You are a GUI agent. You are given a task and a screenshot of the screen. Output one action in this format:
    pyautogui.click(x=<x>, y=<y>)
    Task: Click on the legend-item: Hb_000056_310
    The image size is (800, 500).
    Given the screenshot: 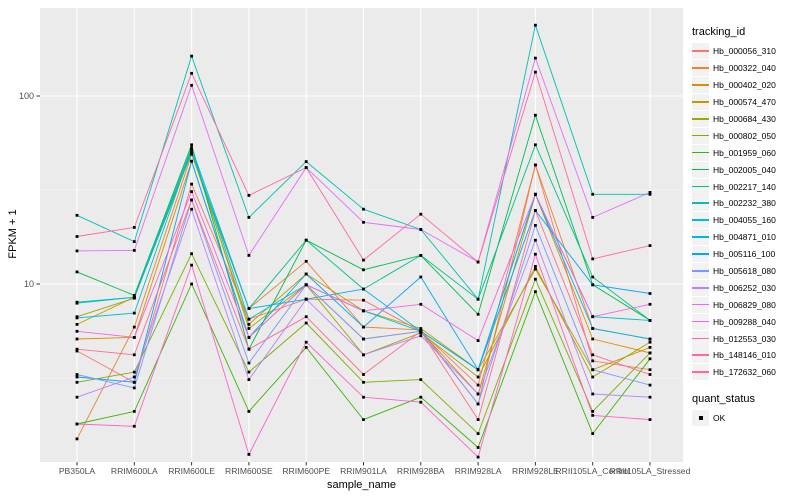 What is the action you would take?
    pyautogui.click(x=745, y=51)
    